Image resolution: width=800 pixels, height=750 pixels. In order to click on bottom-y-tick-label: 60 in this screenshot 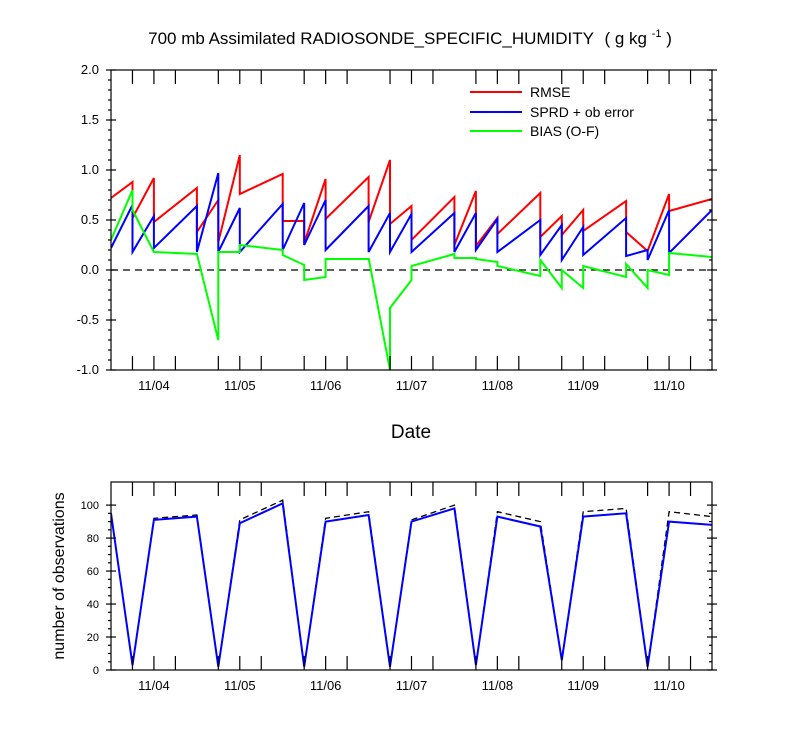, I will do `click(93, 572)`.